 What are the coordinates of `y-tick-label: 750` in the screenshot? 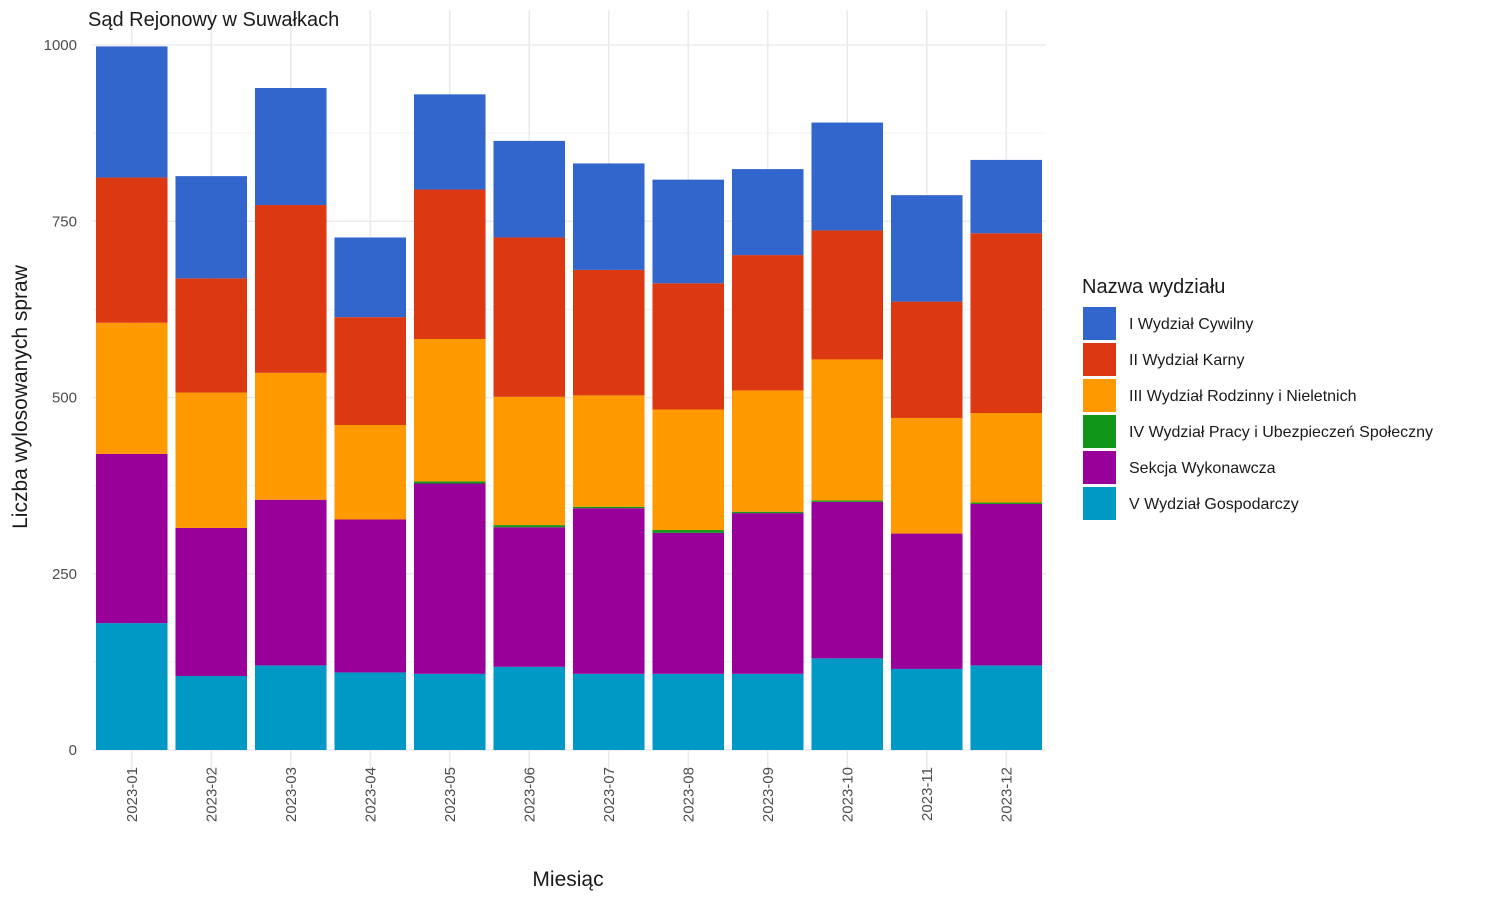 It's located at (64, 221).